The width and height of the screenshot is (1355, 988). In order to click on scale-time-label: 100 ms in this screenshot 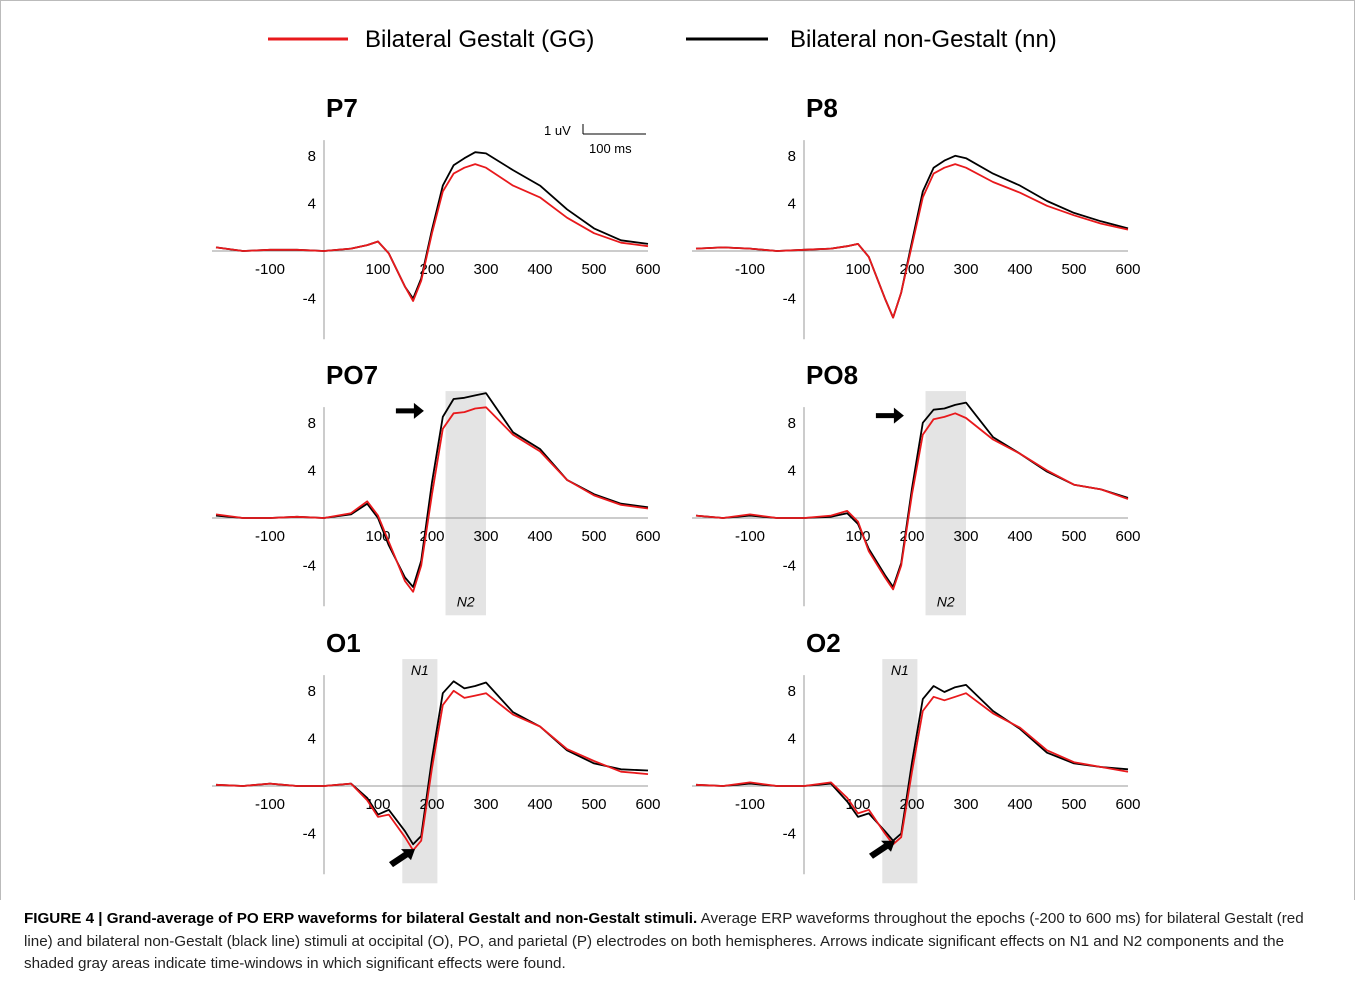, I will do `click(610, 148)`.